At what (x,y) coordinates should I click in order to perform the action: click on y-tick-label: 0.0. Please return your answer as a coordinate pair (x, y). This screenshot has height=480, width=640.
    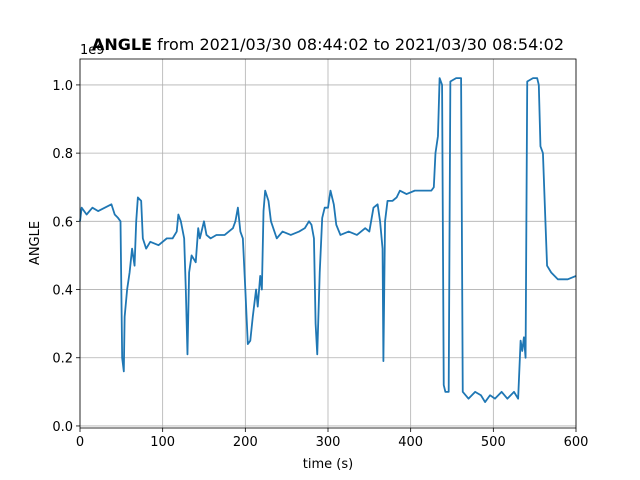
    Looking at the image, I should click on (62, 427).